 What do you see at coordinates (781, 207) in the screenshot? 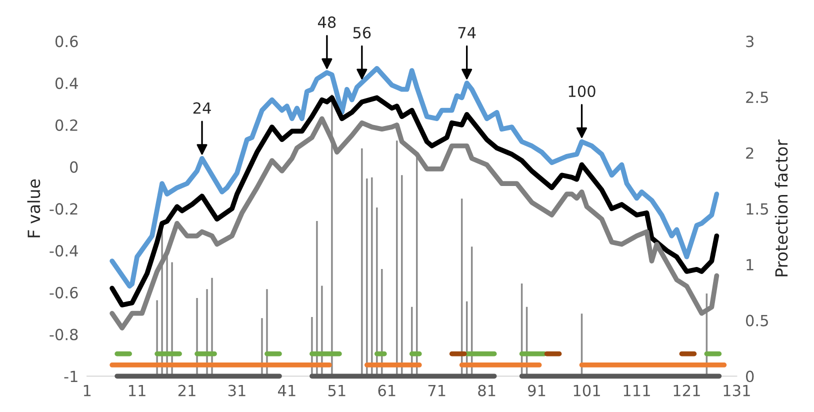
I see `y2-axis-title: Protection factor` at bounding box center [781, 207].